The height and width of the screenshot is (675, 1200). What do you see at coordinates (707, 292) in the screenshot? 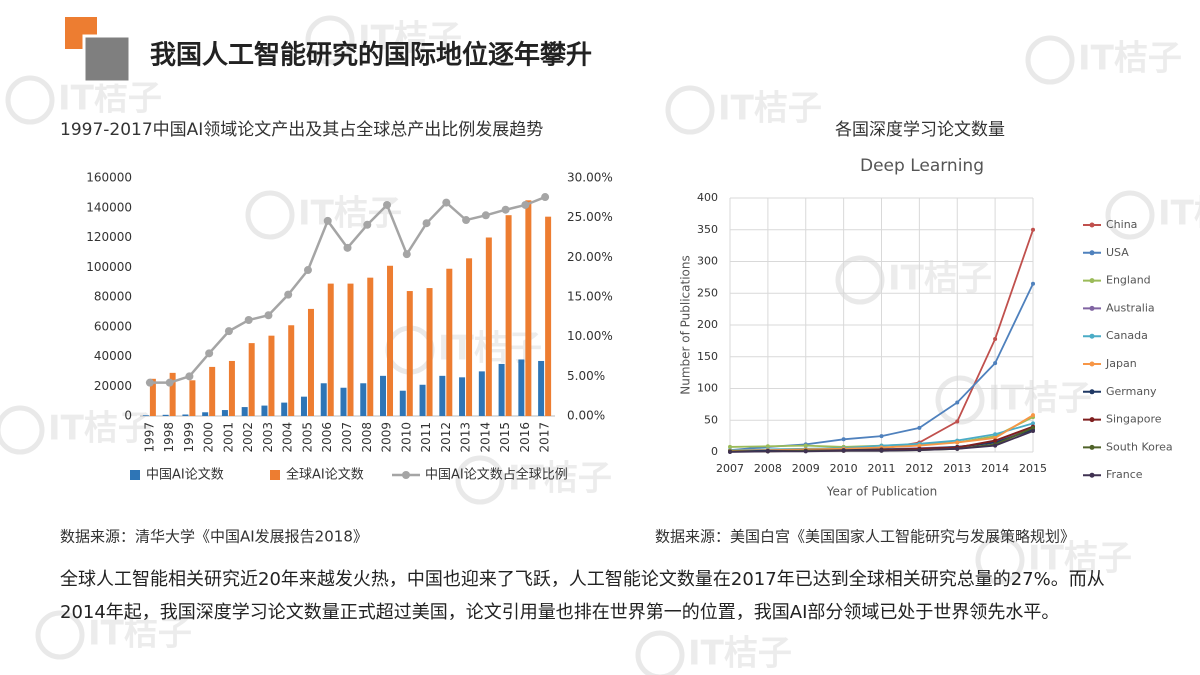
I see `y-tick-label: 250` at bounding box center [707, 292].